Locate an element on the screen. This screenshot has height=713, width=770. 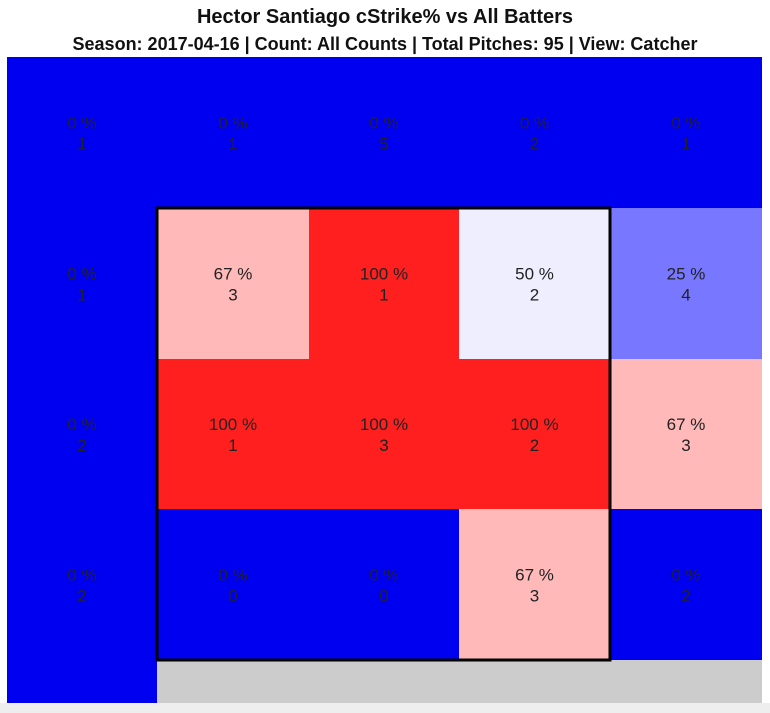
chart-title: Hector Santiago cStrike% vs All Batters is located at coordinates (385, 17).